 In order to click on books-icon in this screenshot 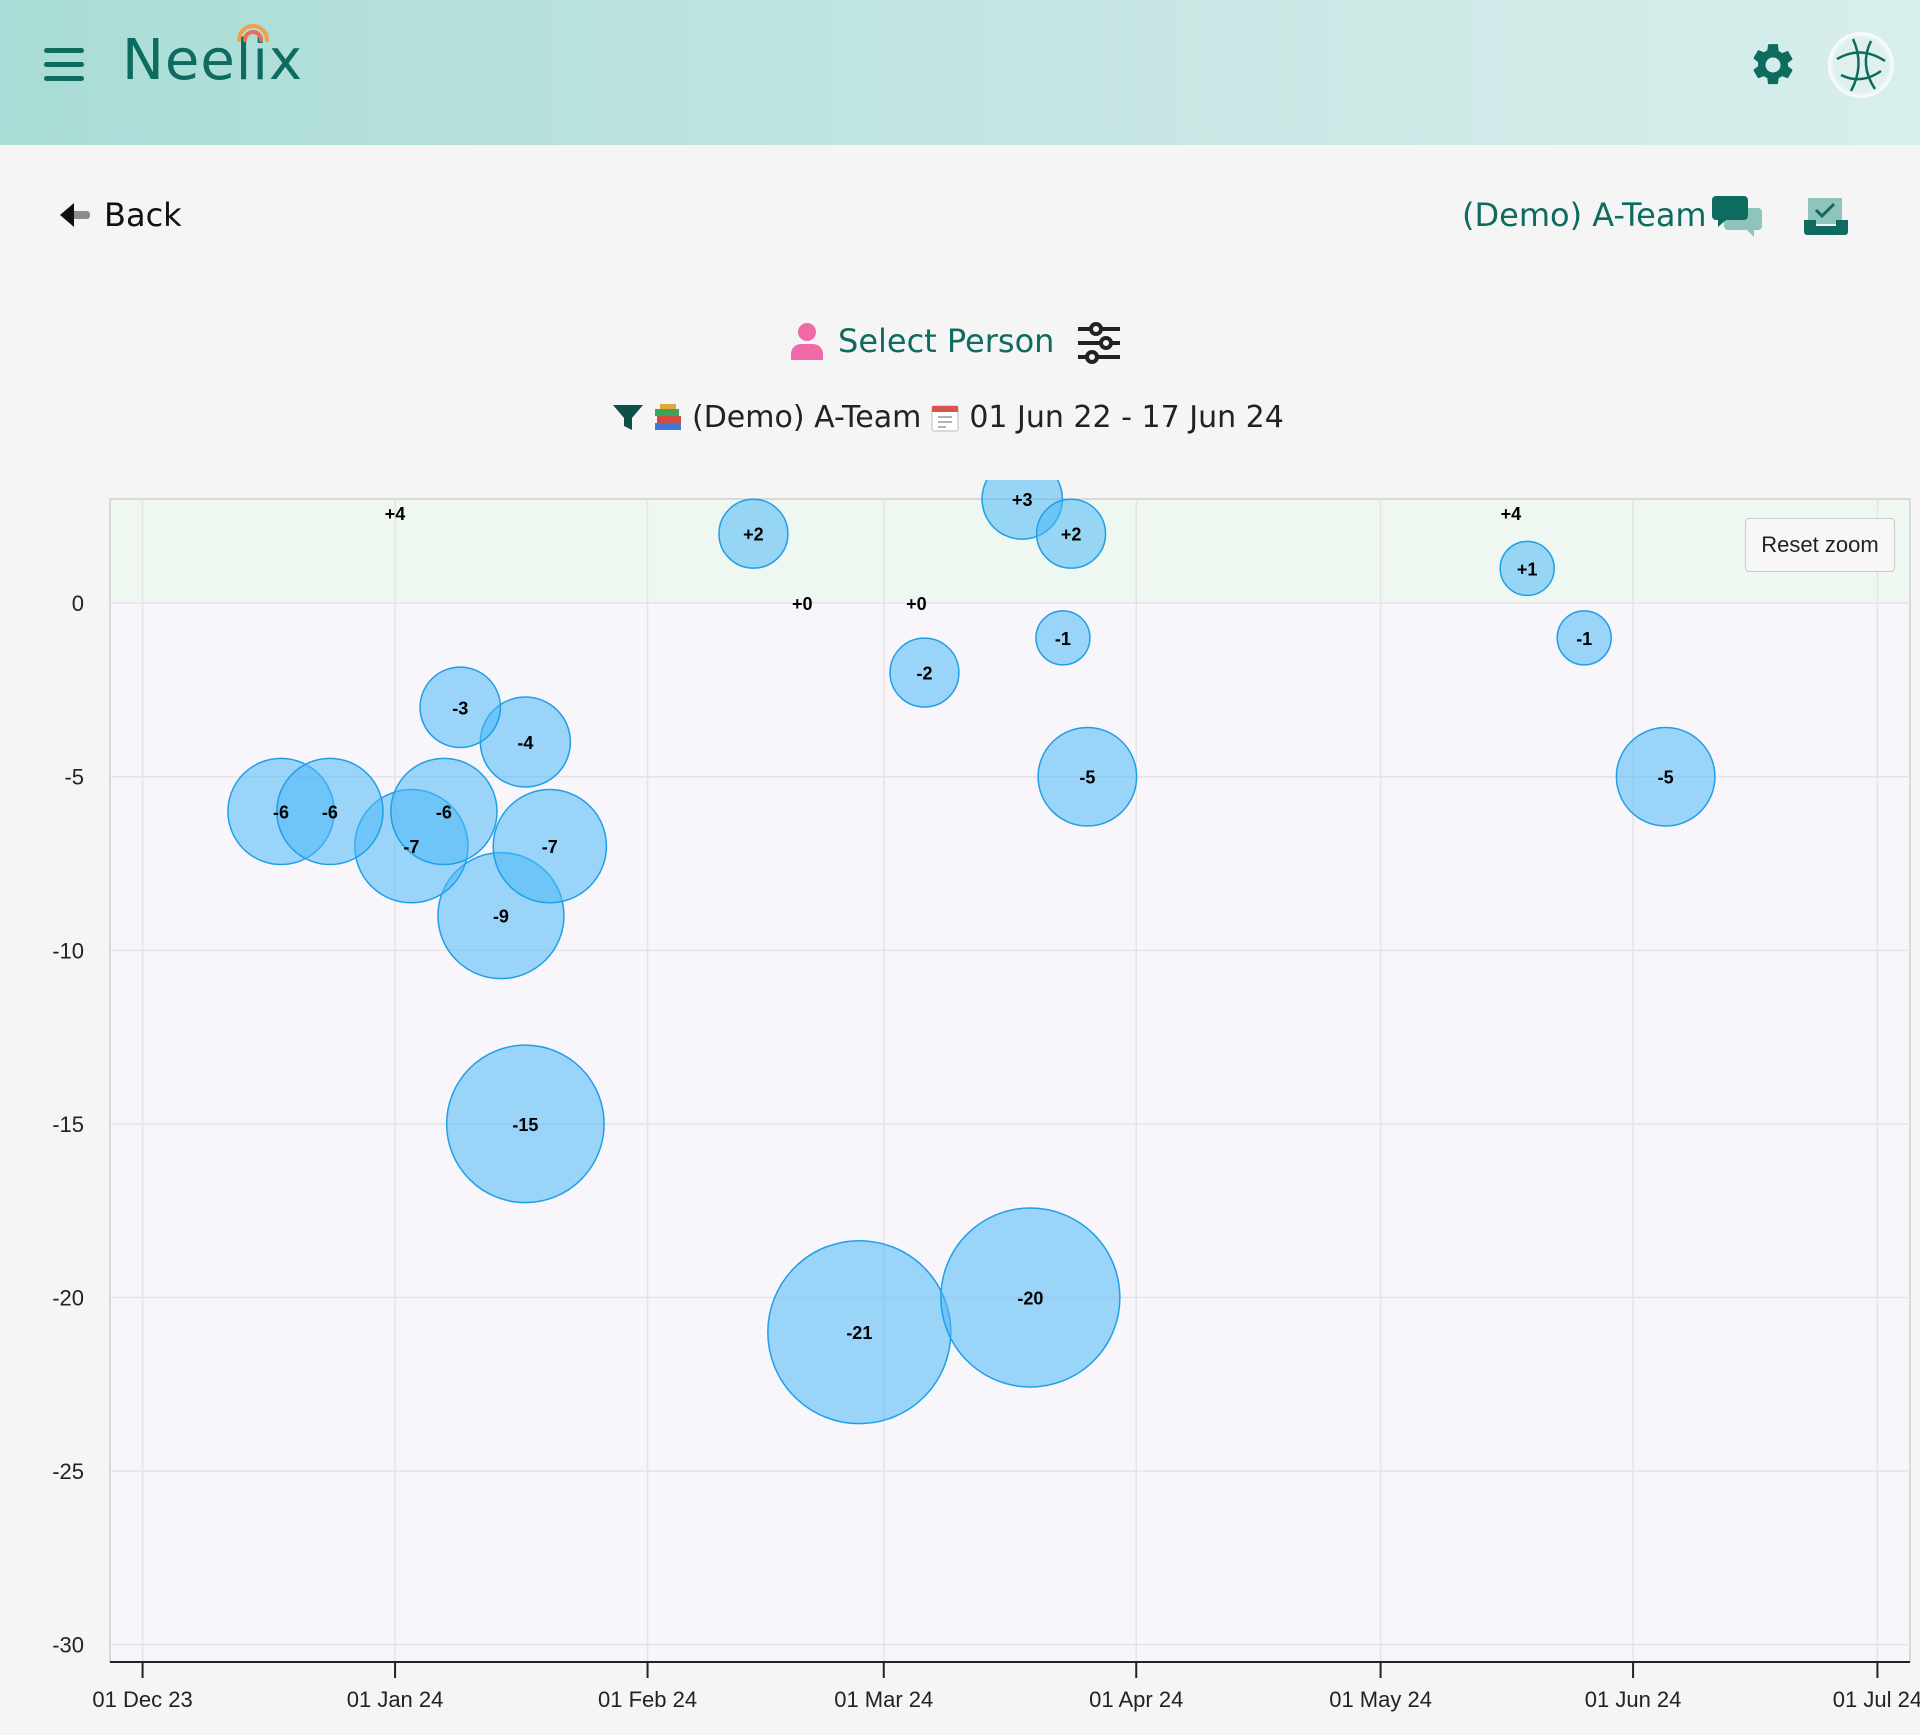, I will do `click(668, 416)`.